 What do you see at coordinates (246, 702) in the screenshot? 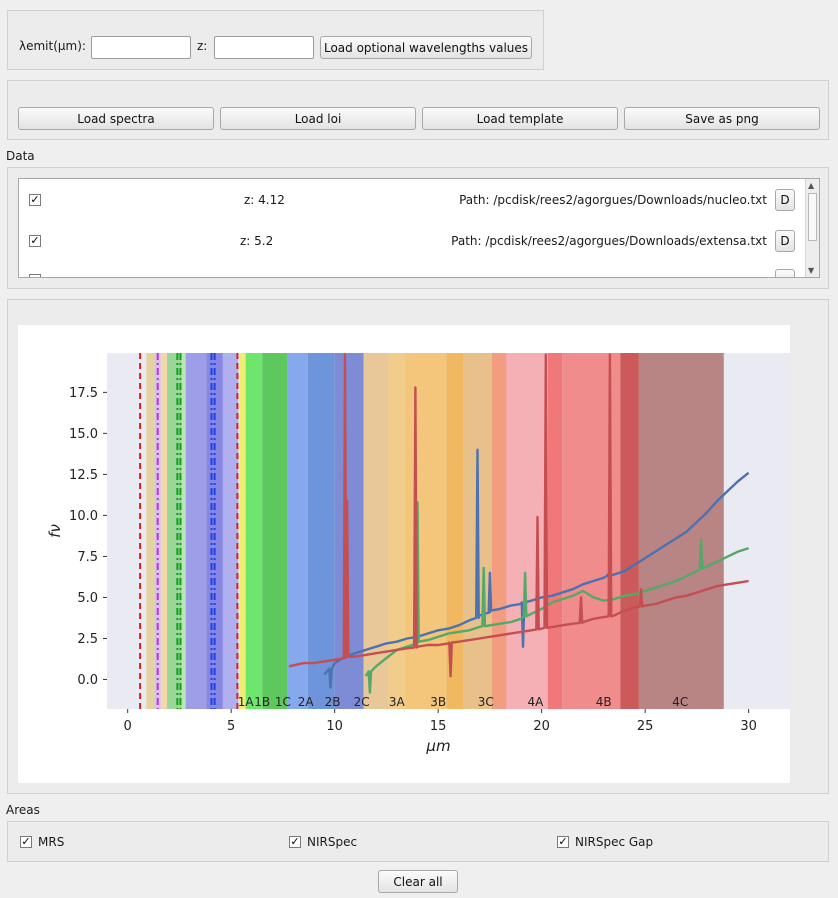
I see `band-label: 1A` at bounding box center [246, 702].